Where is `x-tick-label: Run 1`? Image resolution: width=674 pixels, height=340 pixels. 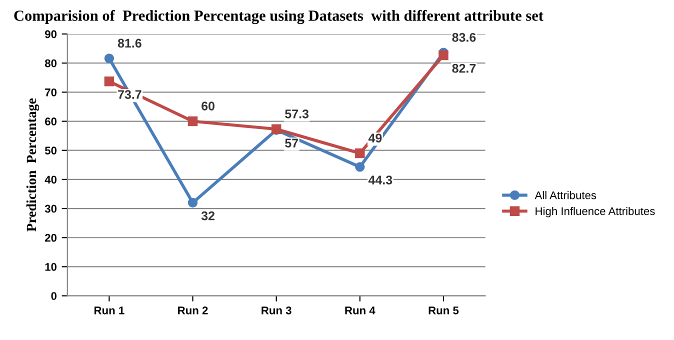 x-tick-label: Run 1 is located at coordinates (109, 310).